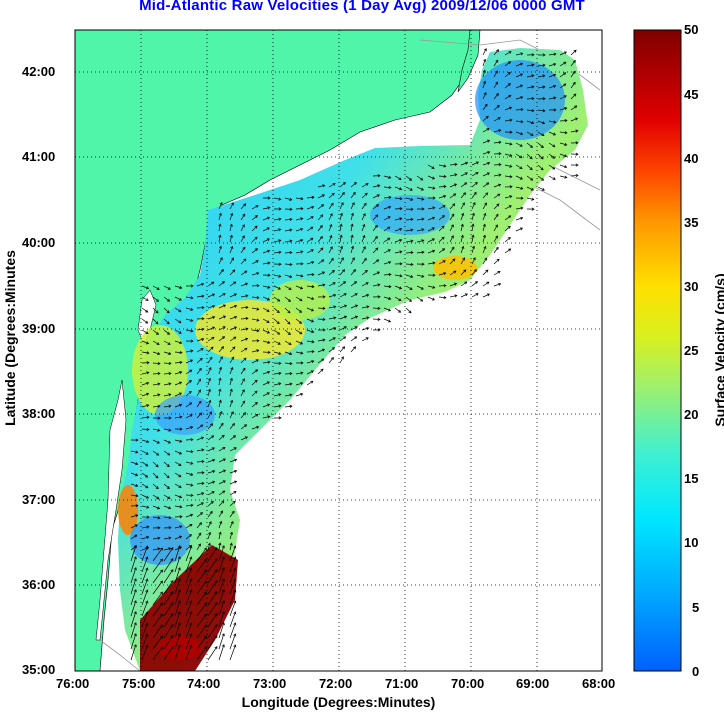 Image resolution: width=724 pixels, height=714 pixels. I want to click on colorbar-tick-label: 35, so click(691, 222).